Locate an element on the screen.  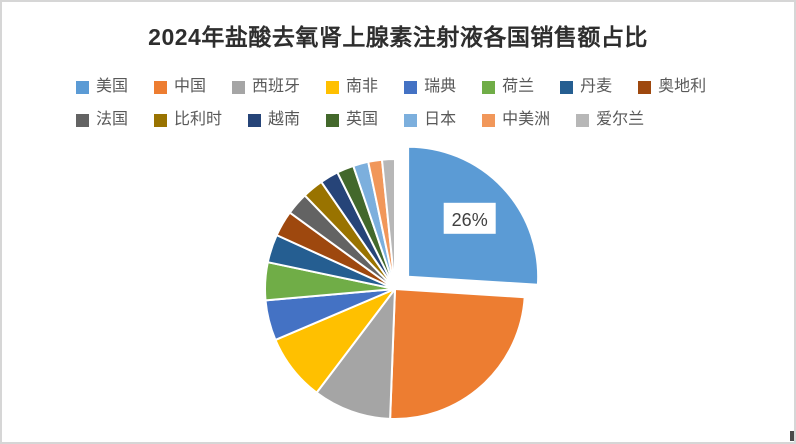
legend-item-中美洲: 中美洲 is located at coordinates (516, 120).